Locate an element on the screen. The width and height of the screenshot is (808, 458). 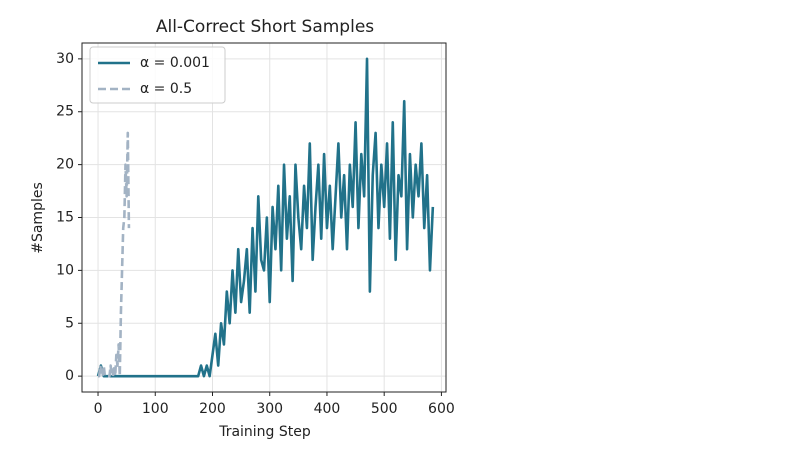
x-tick-label: 500 is located at coordinates (384, 409).